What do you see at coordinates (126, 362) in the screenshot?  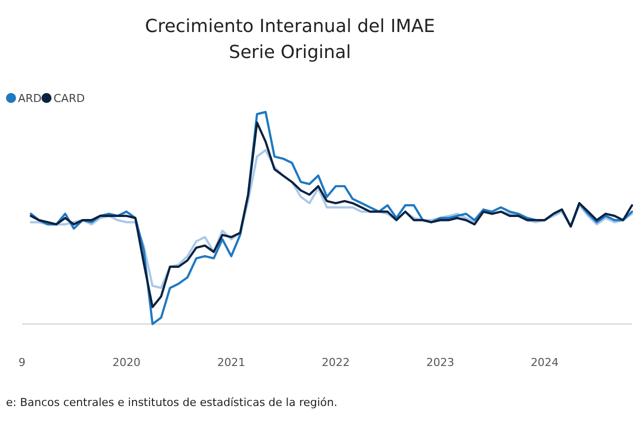 I see `x-tick-label: 2020` at bounding box center [126, 362].